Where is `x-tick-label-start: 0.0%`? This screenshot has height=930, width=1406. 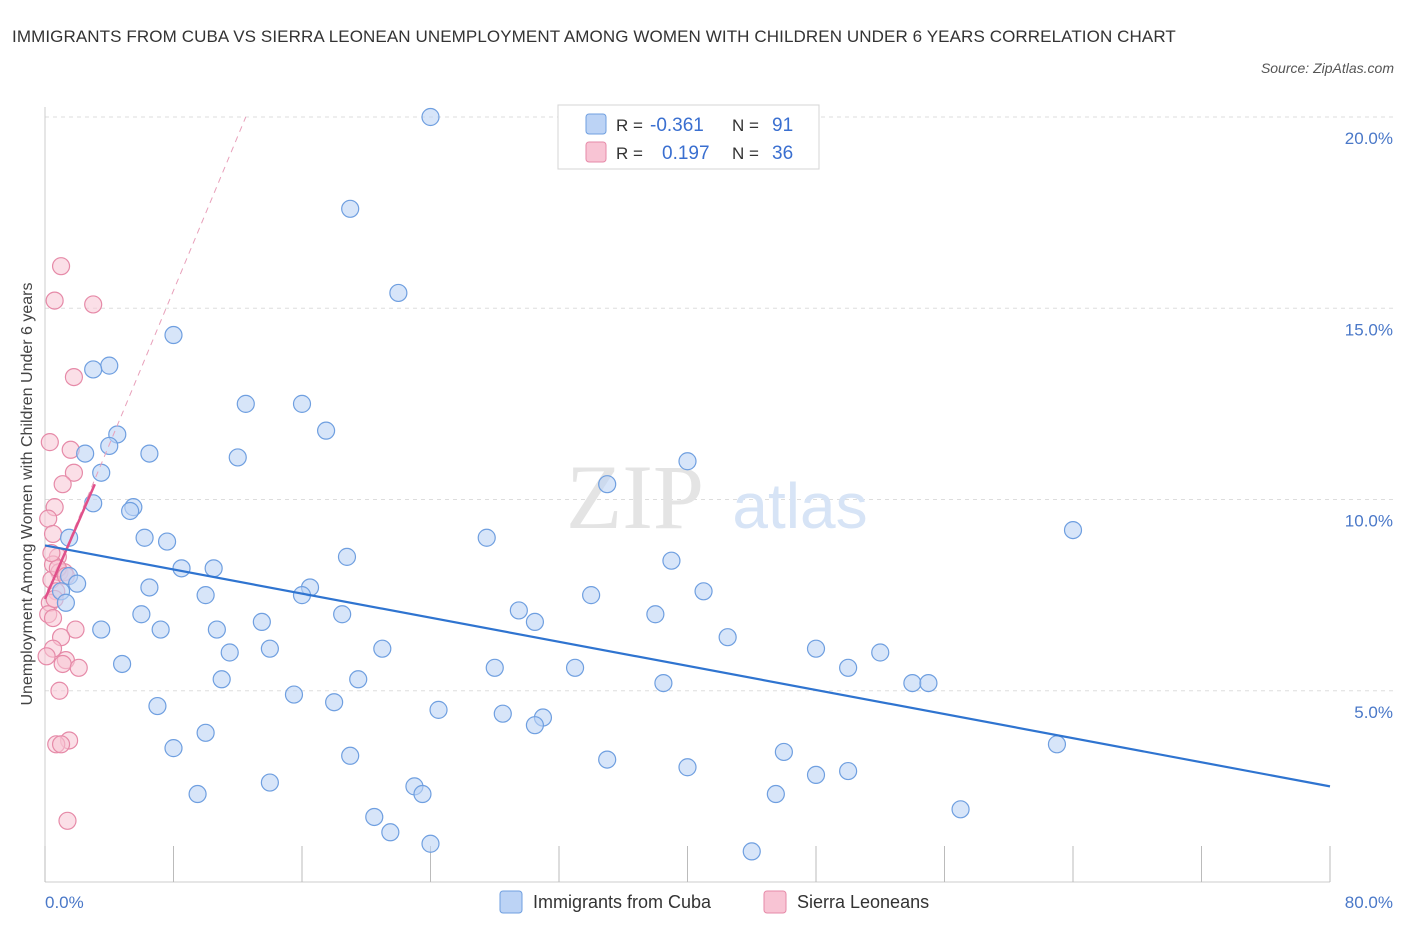
x-tick-label-start: 0.0% is located at coordinates (64, 902).